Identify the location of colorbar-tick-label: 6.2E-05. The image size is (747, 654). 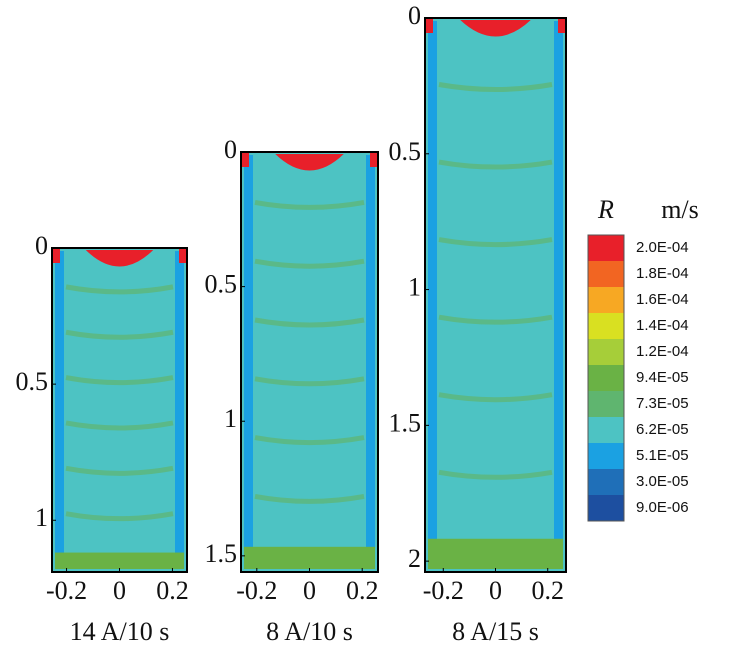
(662, 429).